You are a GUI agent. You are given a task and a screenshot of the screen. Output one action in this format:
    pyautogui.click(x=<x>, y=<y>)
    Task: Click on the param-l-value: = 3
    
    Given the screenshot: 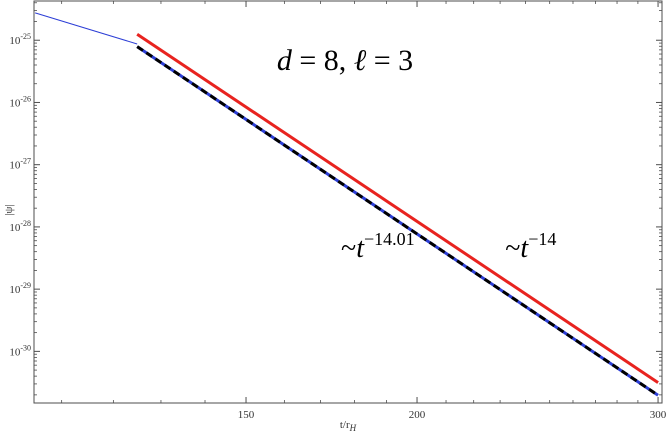 What is the action you would take?
    pyautogui.click(x=389, y=60)
    